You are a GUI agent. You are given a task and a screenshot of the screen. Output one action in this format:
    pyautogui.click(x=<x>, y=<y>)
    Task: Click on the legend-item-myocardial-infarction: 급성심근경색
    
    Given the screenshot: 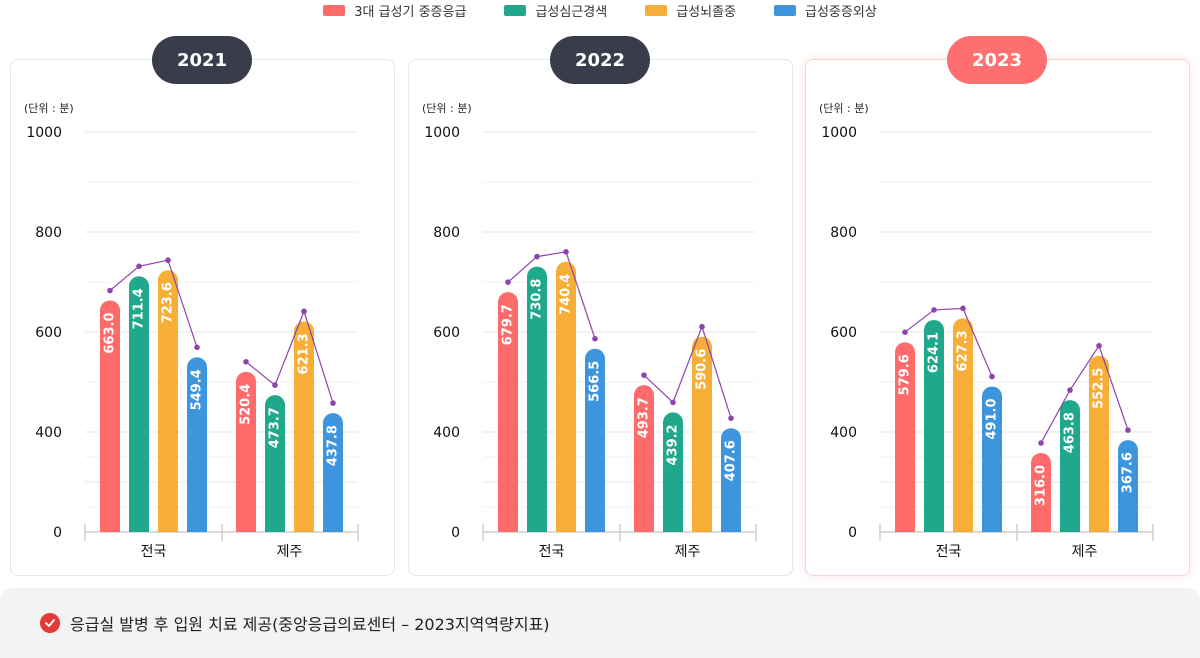 What is the action you would take?
    pyautogui.click(x=555, y=10)
    